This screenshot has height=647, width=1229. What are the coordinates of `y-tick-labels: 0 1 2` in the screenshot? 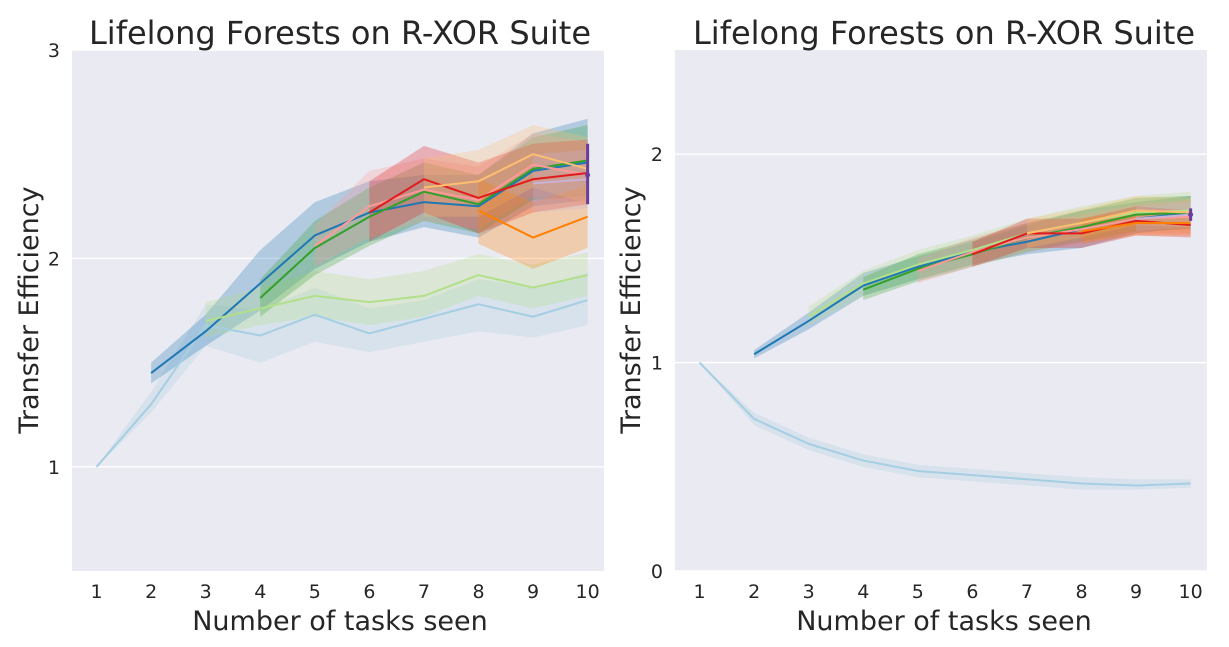 It's located at (657, 363).